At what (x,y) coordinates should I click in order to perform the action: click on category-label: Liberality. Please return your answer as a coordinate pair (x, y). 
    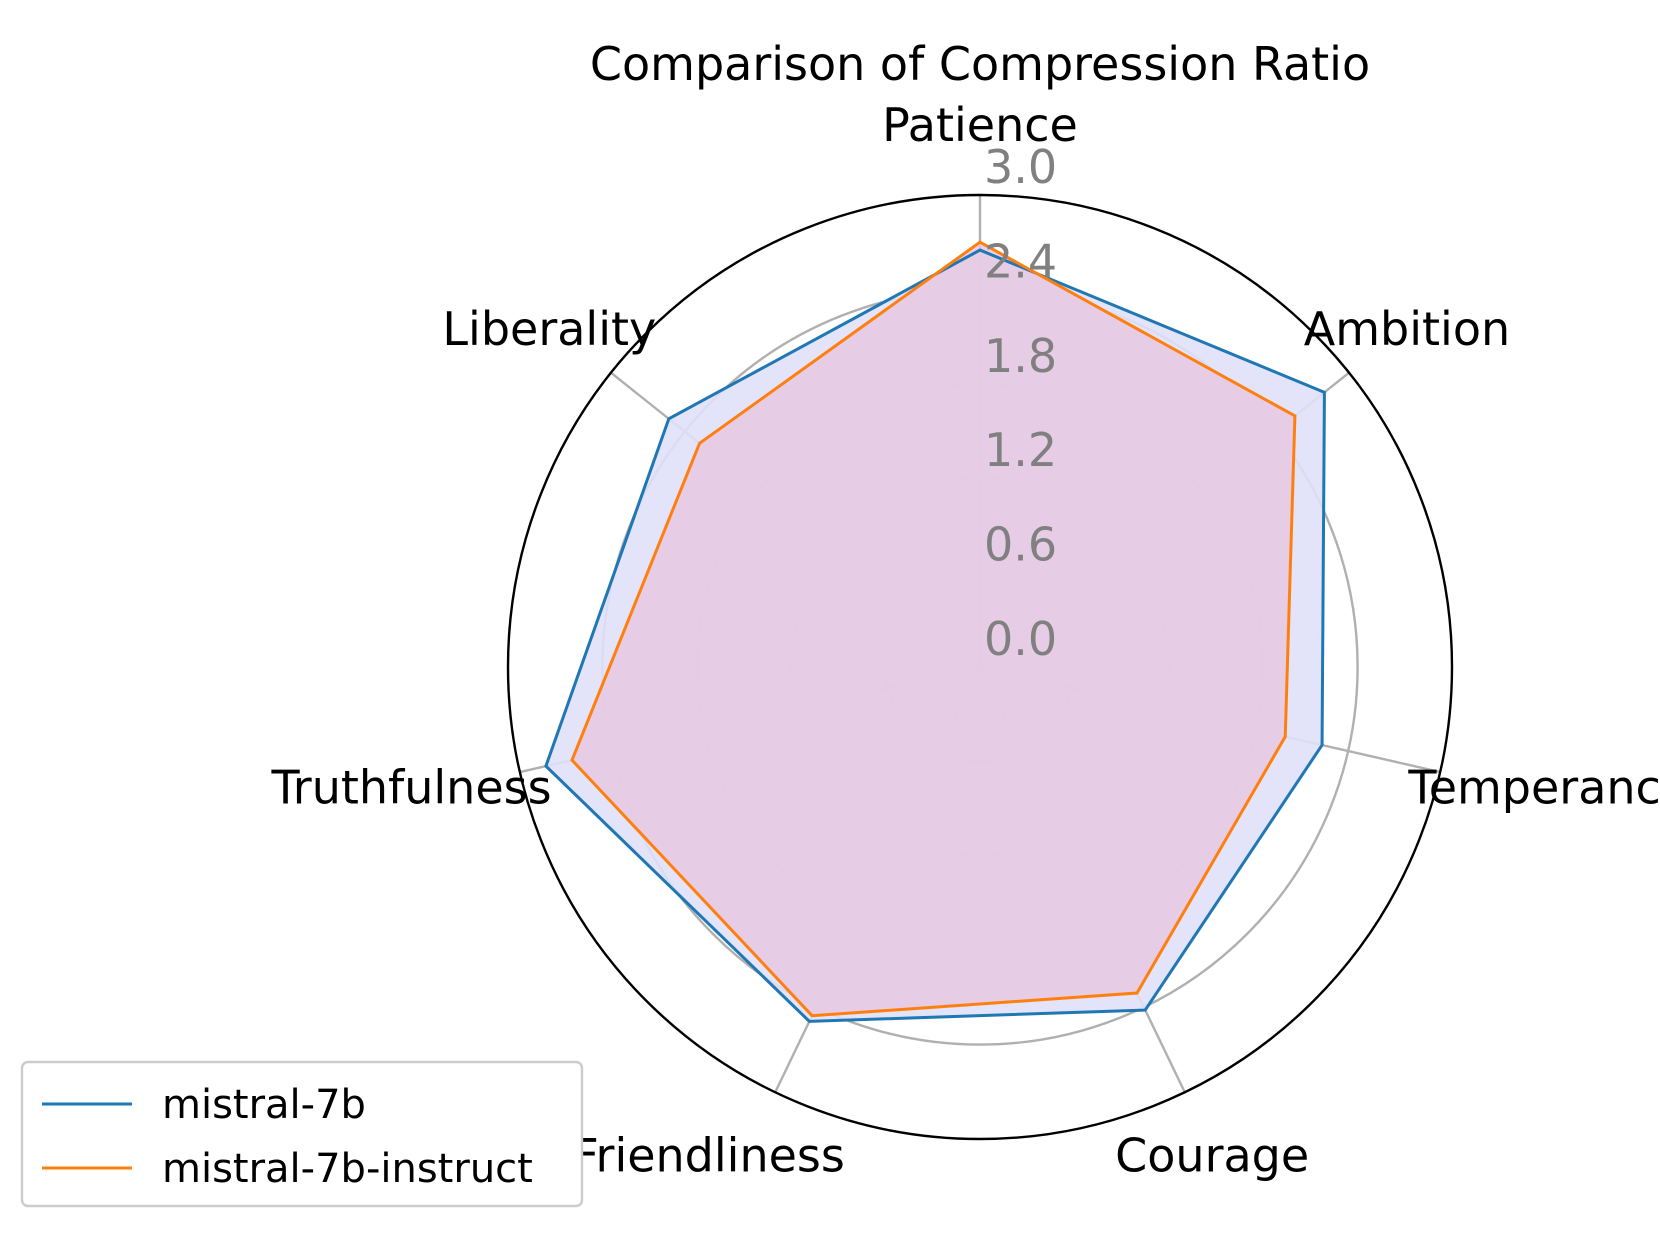
    Looking at the image, I should click on (549, 329).